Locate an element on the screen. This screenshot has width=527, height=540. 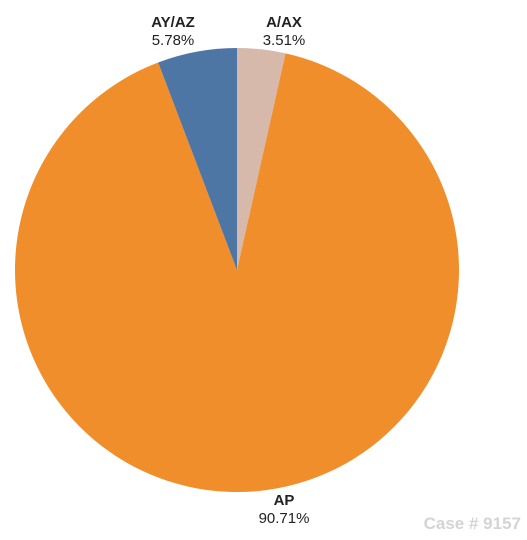
case-watermark: Case # 9157 is located at coordinates (472, 523).